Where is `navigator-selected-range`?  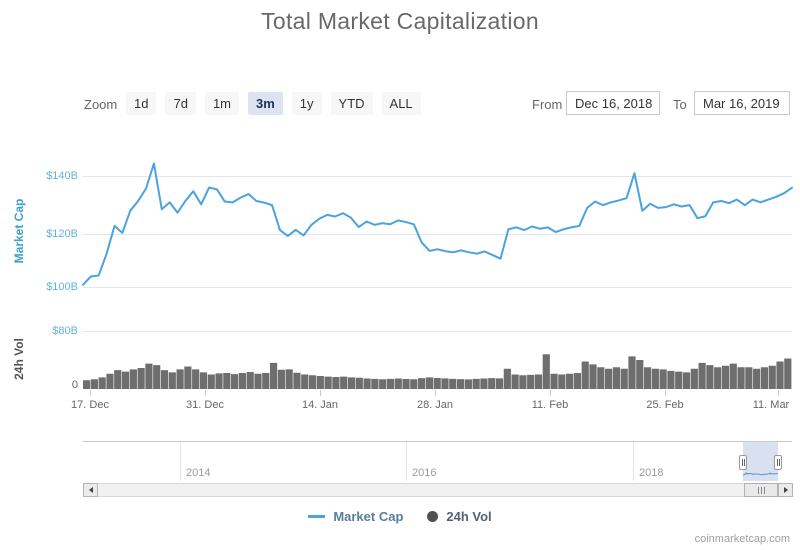 navigator-selected-range is located at coordinates (760, 461).